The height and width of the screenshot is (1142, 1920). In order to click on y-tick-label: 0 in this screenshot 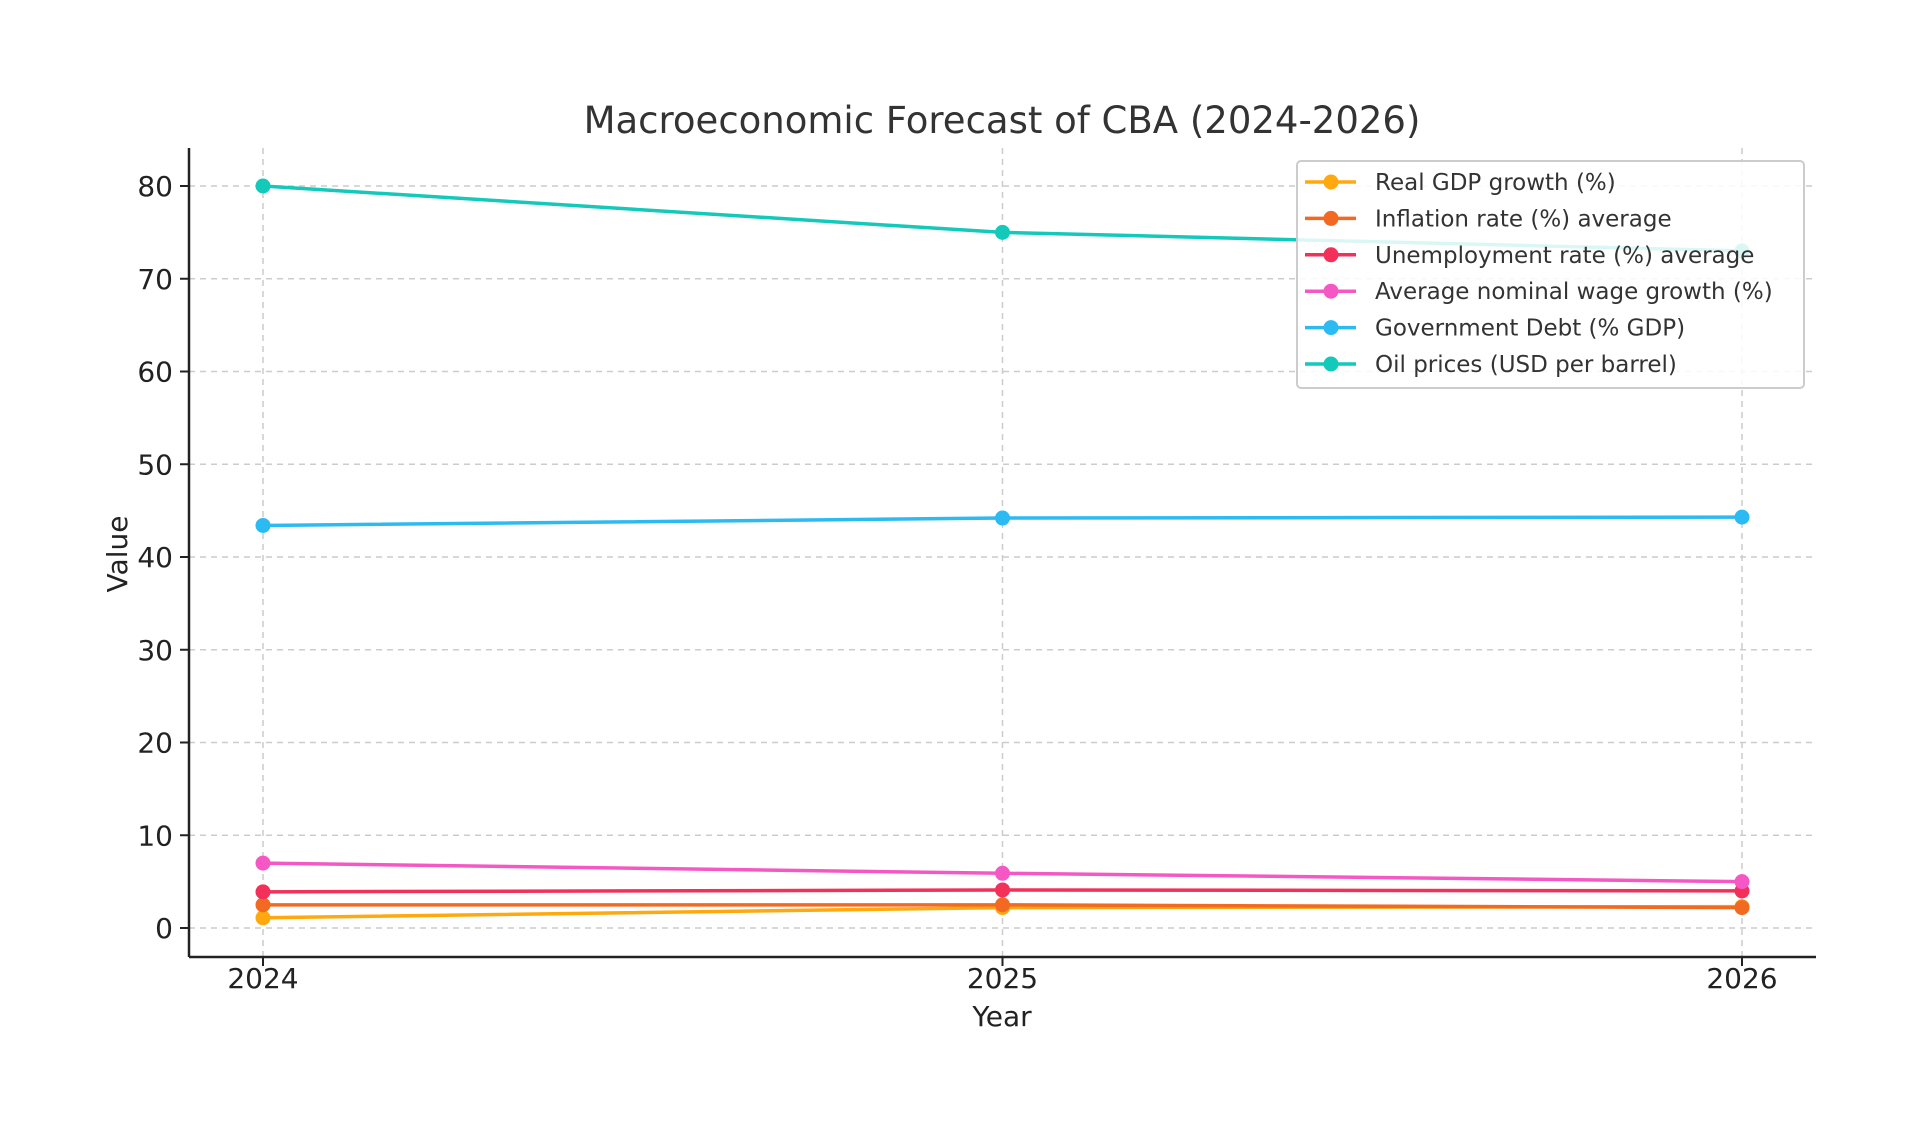, I will do `click(164, 928)`.